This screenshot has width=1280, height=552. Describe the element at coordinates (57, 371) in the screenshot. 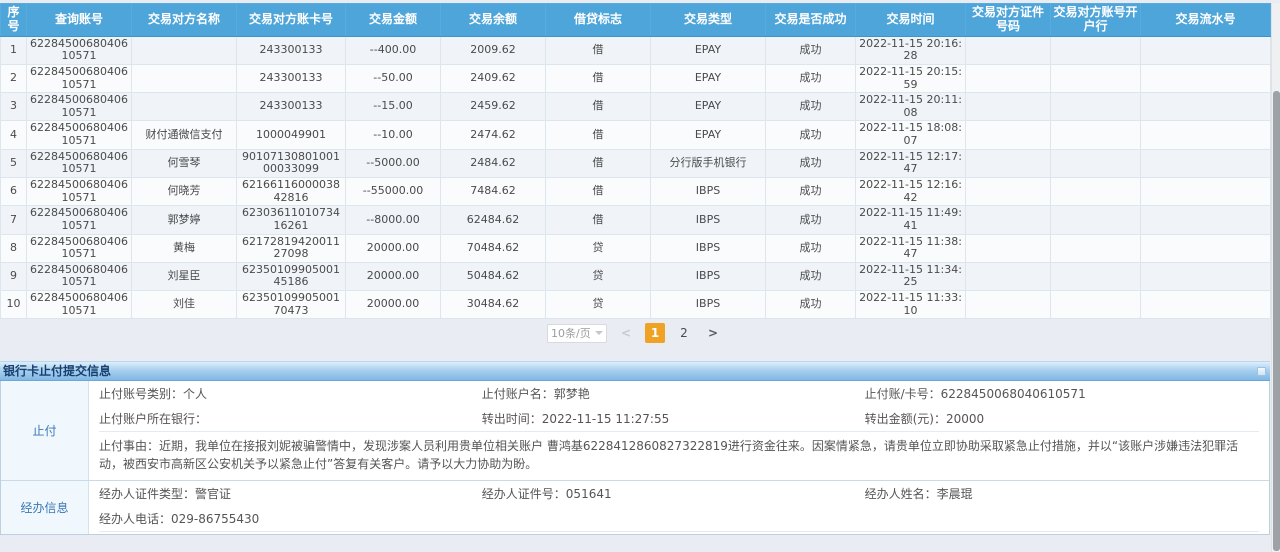

I see `stop-payment-section-title: 银行卡止付提交信息` at that location.